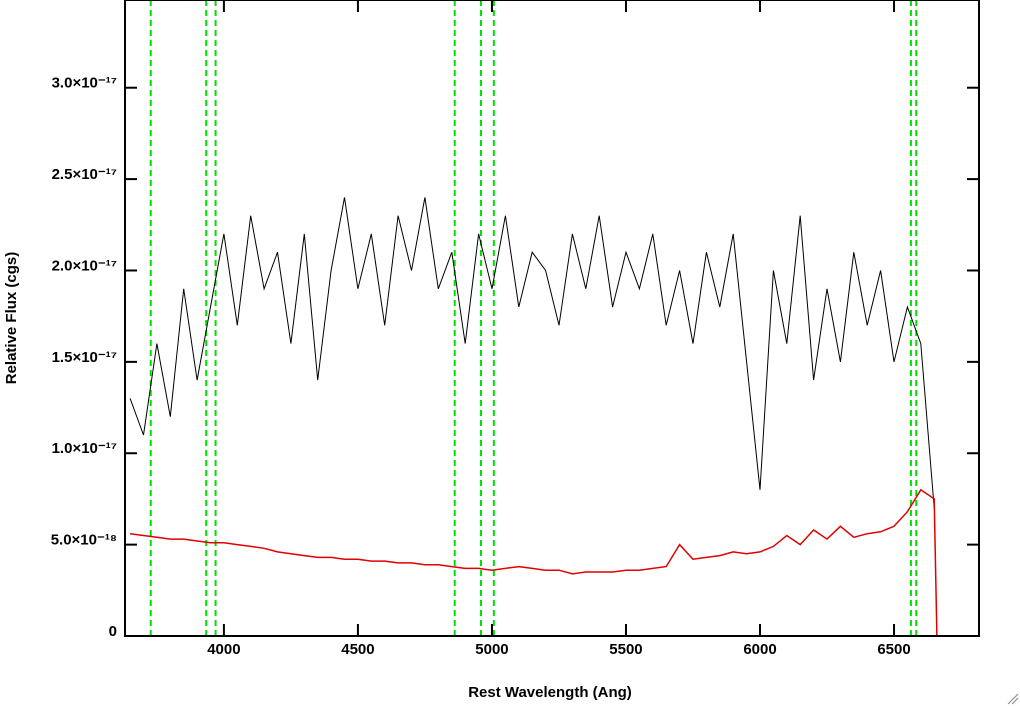  What do you see at coordinates (759, 649) in the screenshot?
I see `x-tick-label: 6000` at bounding box center [759, 649].